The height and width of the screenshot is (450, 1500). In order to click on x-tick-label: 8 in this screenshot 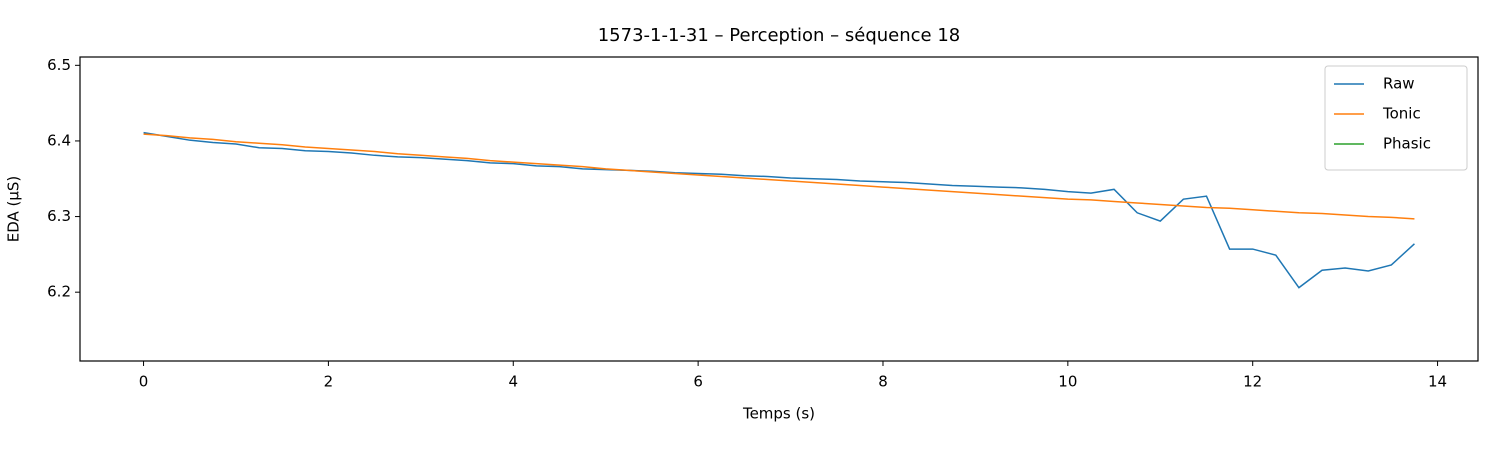, I will do `click(883, 382)`.